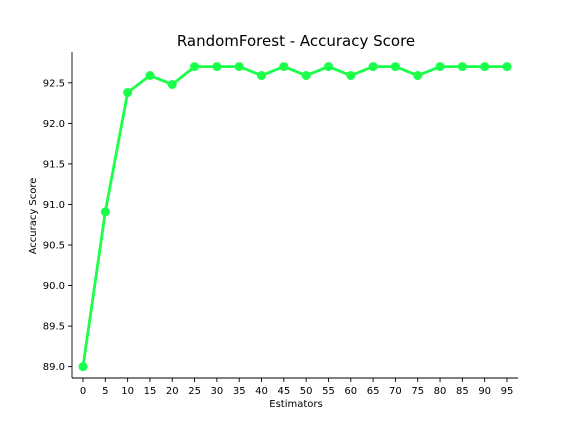  Describe the element at coordinates (33, 216) in the screenshot. I see `y-axis-label: Accuracy Score` at that location.